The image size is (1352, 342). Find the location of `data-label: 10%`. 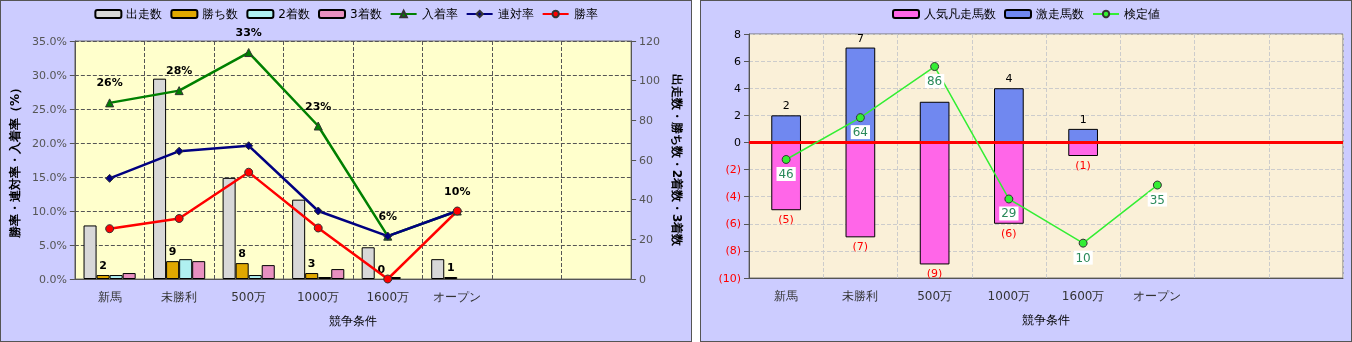

data-label: 10% is located at coordinates (457, 191).